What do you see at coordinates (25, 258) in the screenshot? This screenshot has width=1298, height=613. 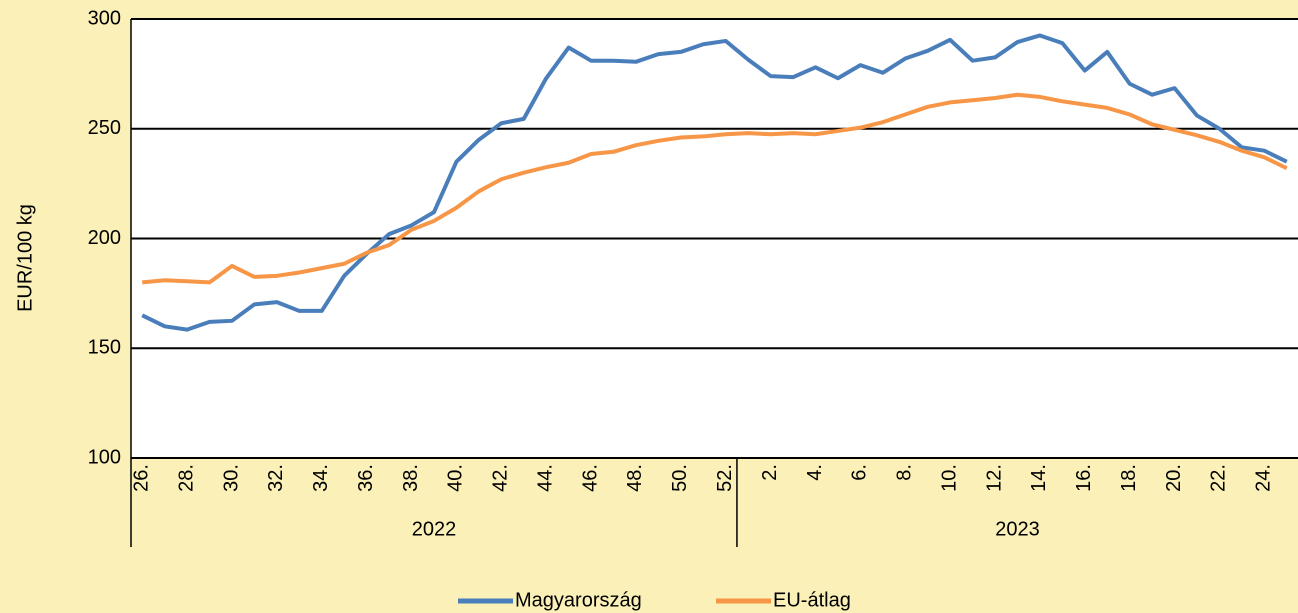 I see `y-axis-label: EUR/100 kg` at bounding box center [25, 258].